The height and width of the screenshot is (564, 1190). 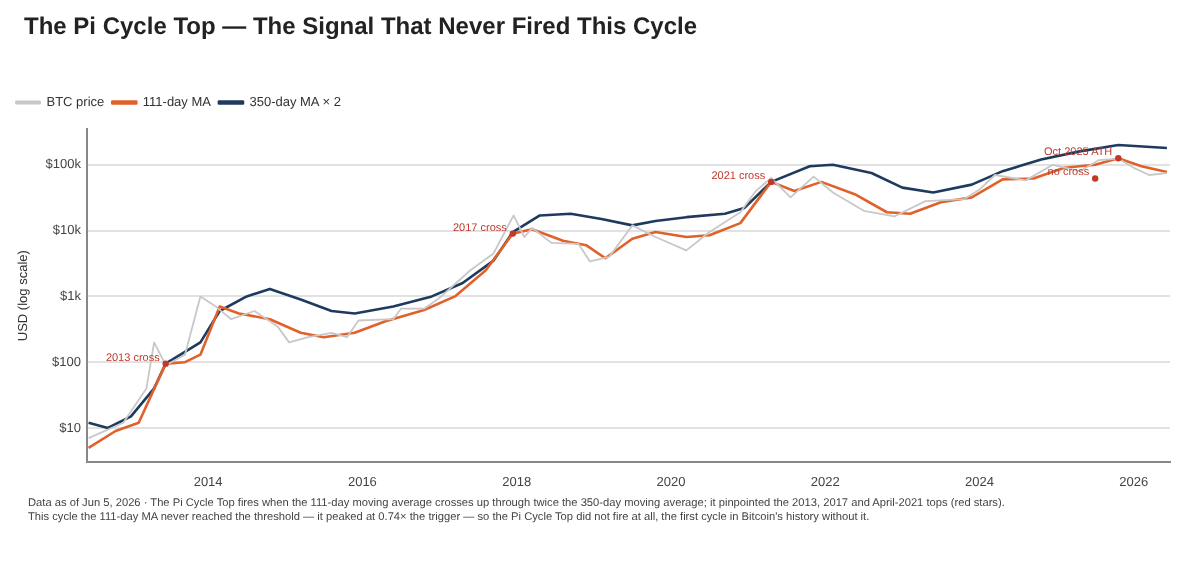 I want to click on chart-title: The Pi Cycle Top — The Signal That Never Fired This Cycle, so click(x=361, y=26).